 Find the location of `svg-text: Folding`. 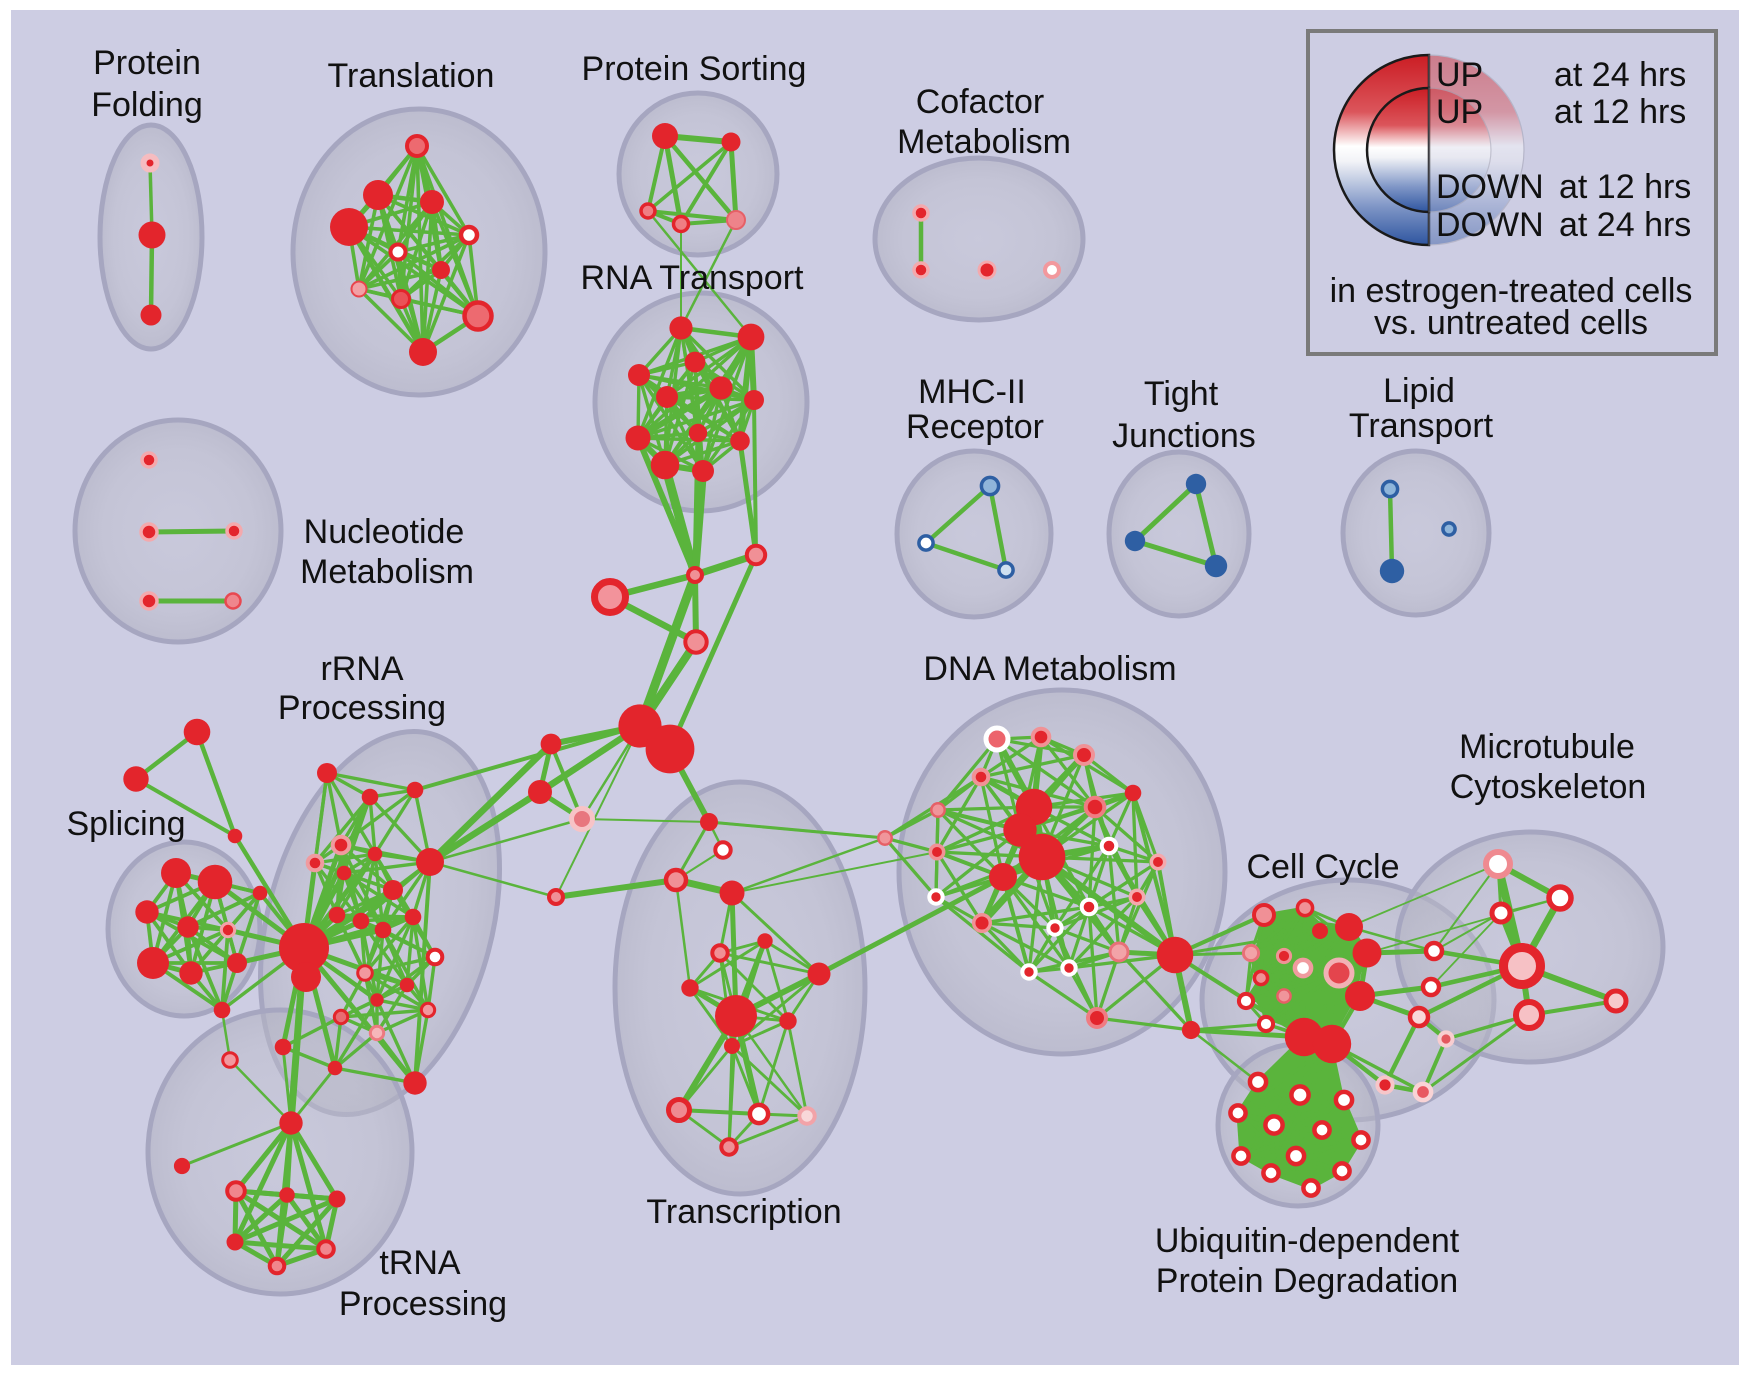

svg-text: Folding is located at coordinates (147, 105).